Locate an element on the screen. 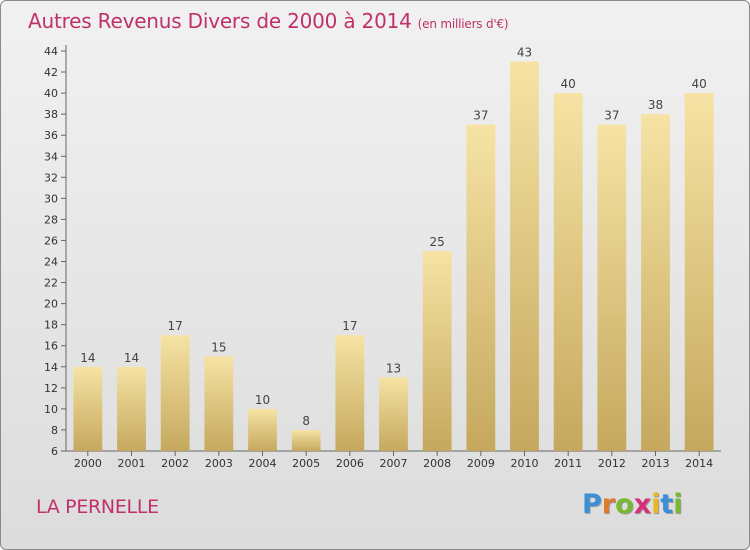 This screenshot has width=750, height=550. x-tick-label: 2012 is located at coordinates (612, 463).